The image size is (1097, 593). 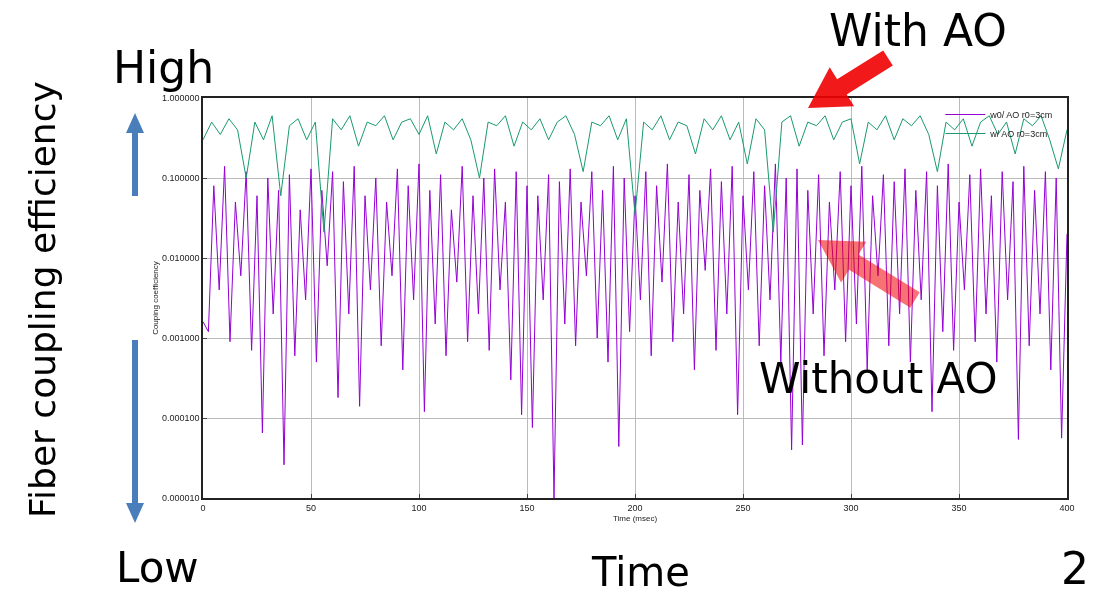 I want to click on x-tick-label: 300, so click(x=851, y=507).